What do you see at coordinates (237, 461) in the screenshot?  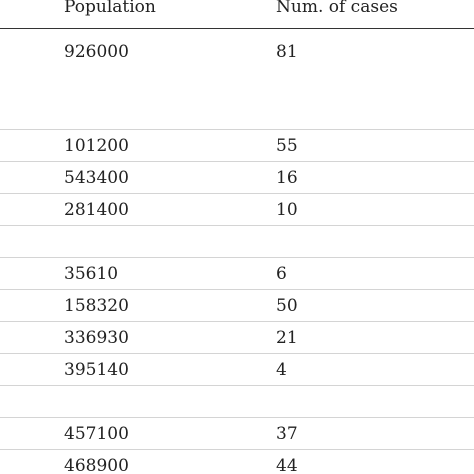 I see `table-row: 468900 44` at bounding box center [237, 461].